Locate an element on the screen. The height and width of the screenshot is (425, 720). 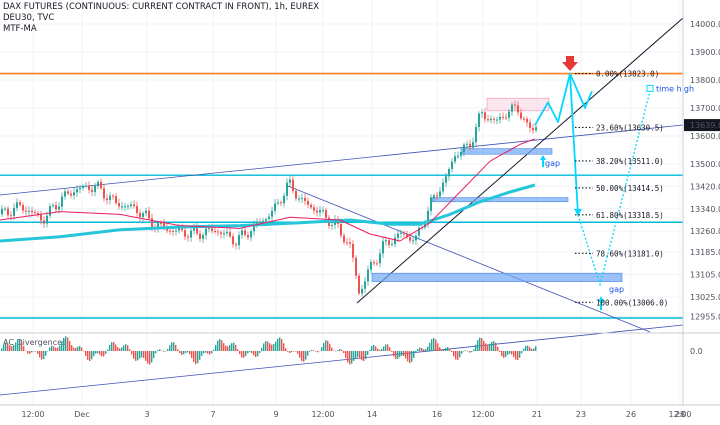
sell-arrow is located at coordinates (570, 63).